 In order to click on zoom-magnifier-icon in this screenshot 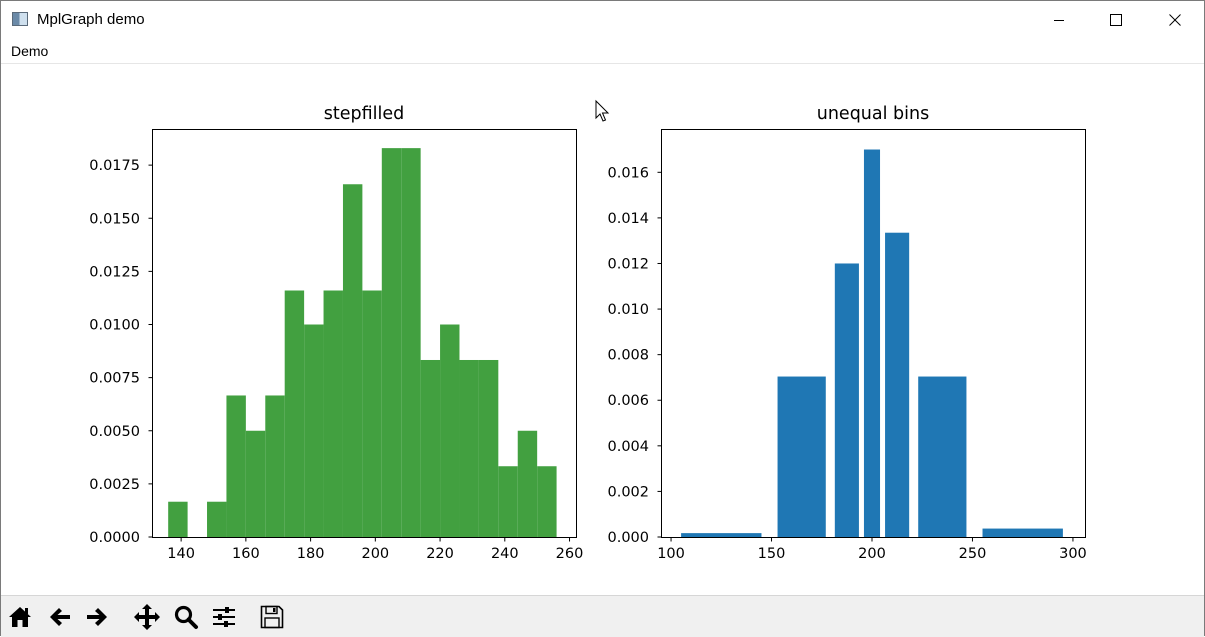, I will do `click(186, 617)`.